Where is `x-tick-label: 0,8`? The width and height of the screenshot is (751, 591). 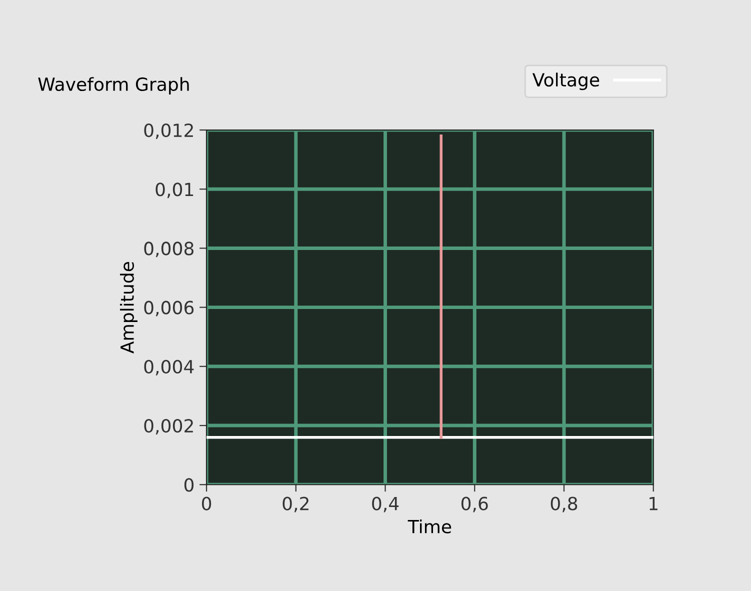 x-tick-label: 0,8 is located at coordinates (564, 504).